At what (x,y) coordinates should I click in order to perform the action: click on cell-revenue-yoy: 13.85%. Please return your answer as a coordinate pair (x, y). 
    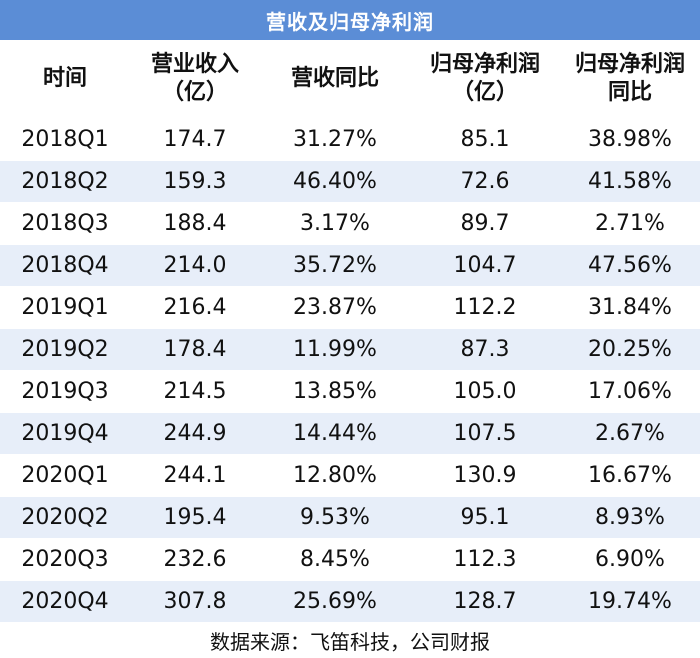
    Looking at the image, I should click on (335, 391).